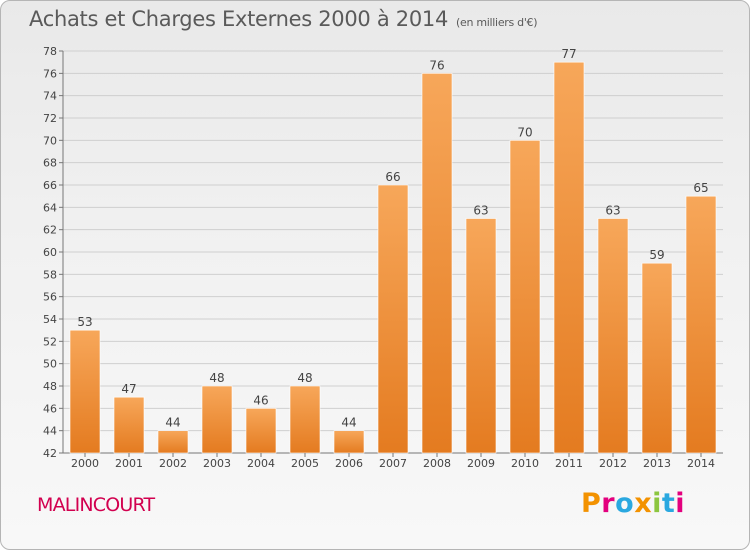 The height and width of the screenshot is (550, 750). I want to click on x-tick-label: 2004, so click(261, 463).